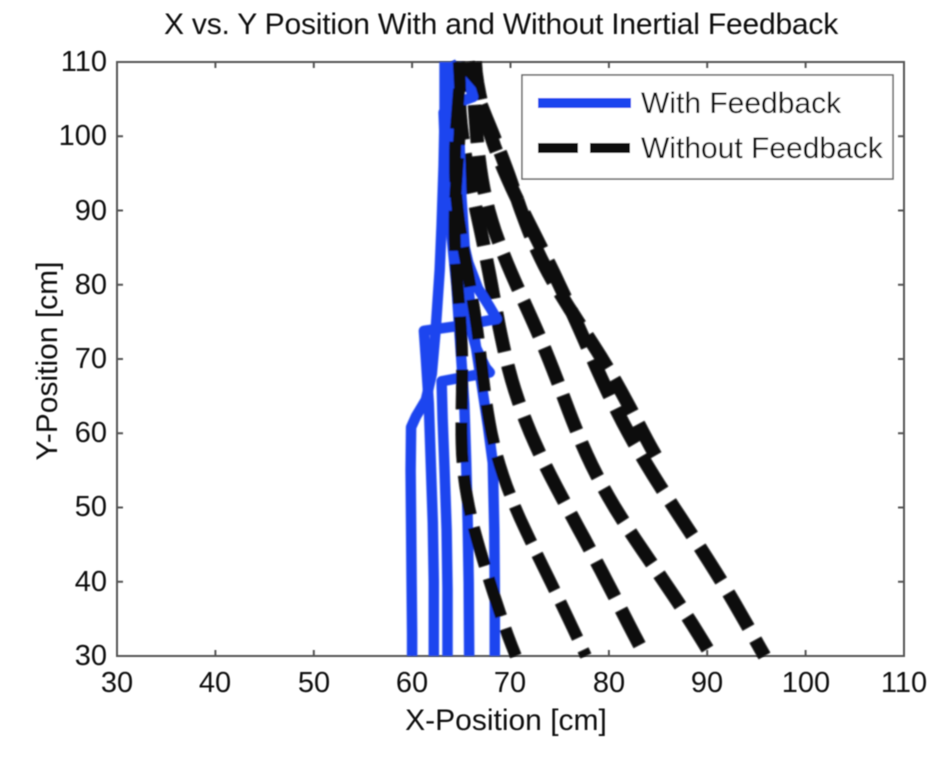 This screenshot has height=760, width=927. I want to click on svg-text: Without Feedback, so click(762, 148).